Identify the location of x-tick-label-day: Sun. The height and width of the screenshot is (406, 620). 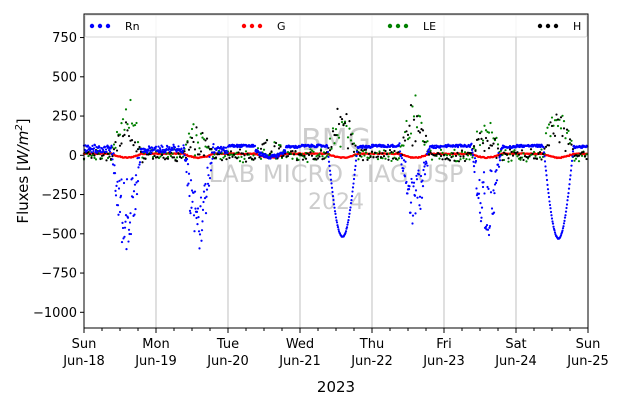
(588, 344).